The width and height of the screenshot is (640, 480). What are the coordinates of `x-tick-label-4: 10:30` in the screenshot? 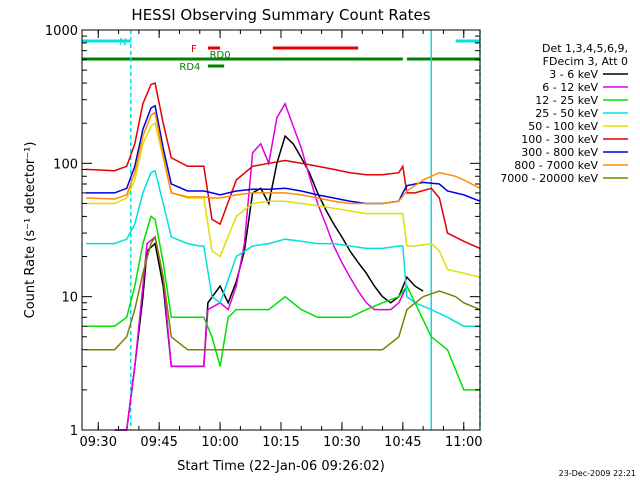 It's located at (341, 442).